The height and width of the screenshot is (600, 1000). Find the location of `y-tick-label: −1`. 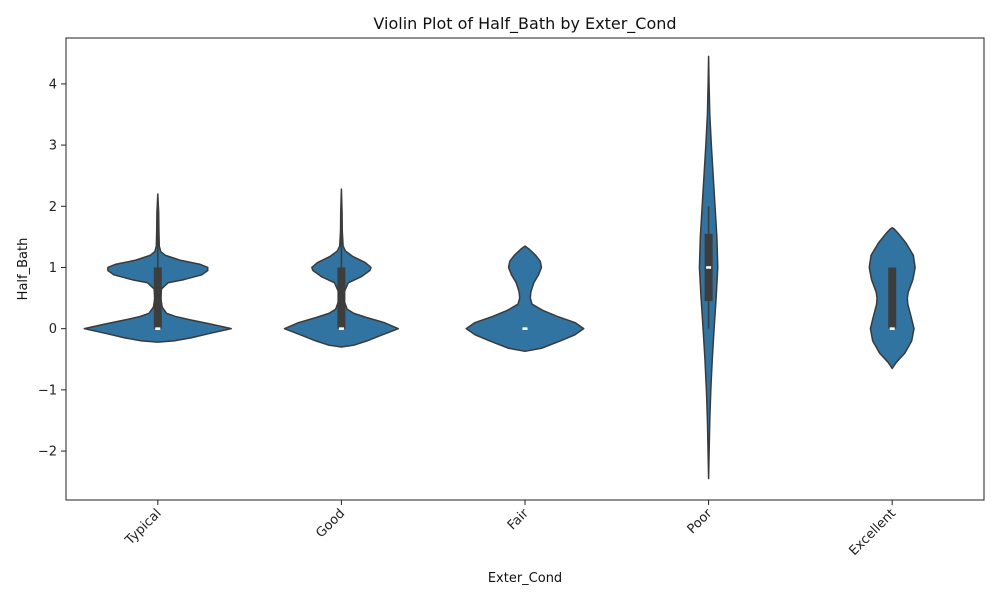

y-tick-label: −1 is located at coordinates (47, 390).